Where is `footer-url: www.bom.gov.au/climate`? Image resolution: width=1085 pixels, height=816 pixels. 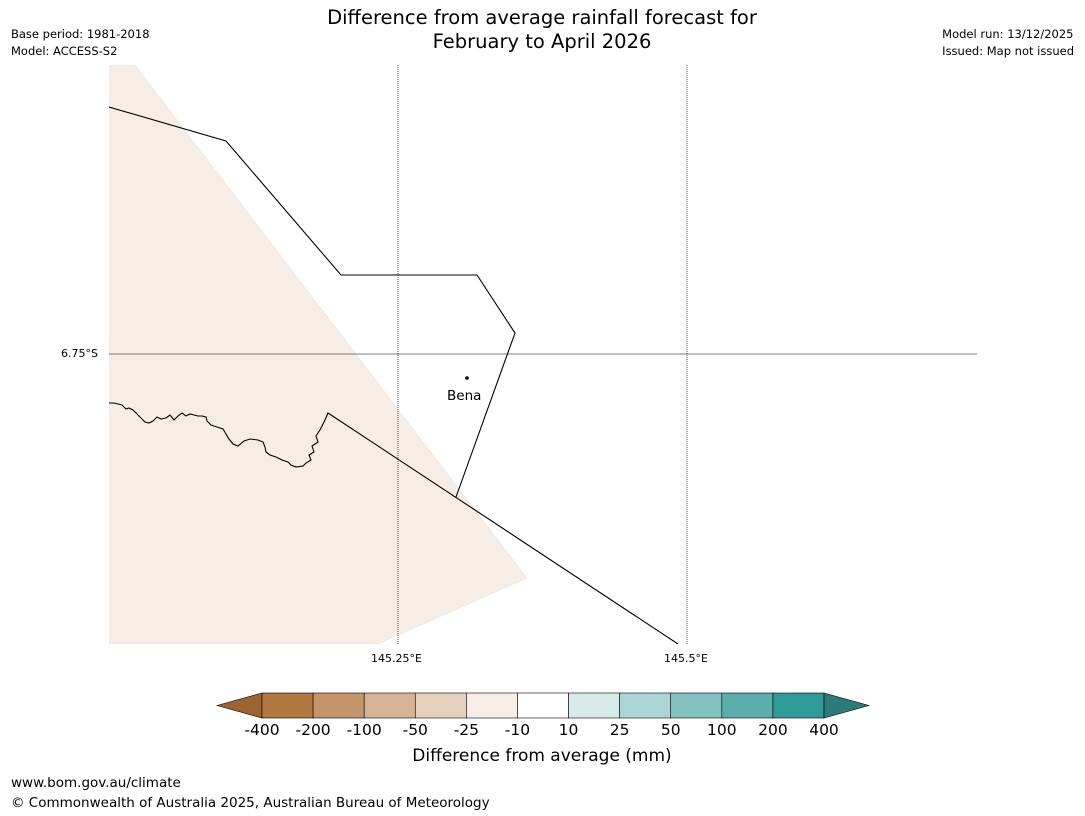
footer-url: www.bom.gov.au/climate is located at coordinates (96, 783).